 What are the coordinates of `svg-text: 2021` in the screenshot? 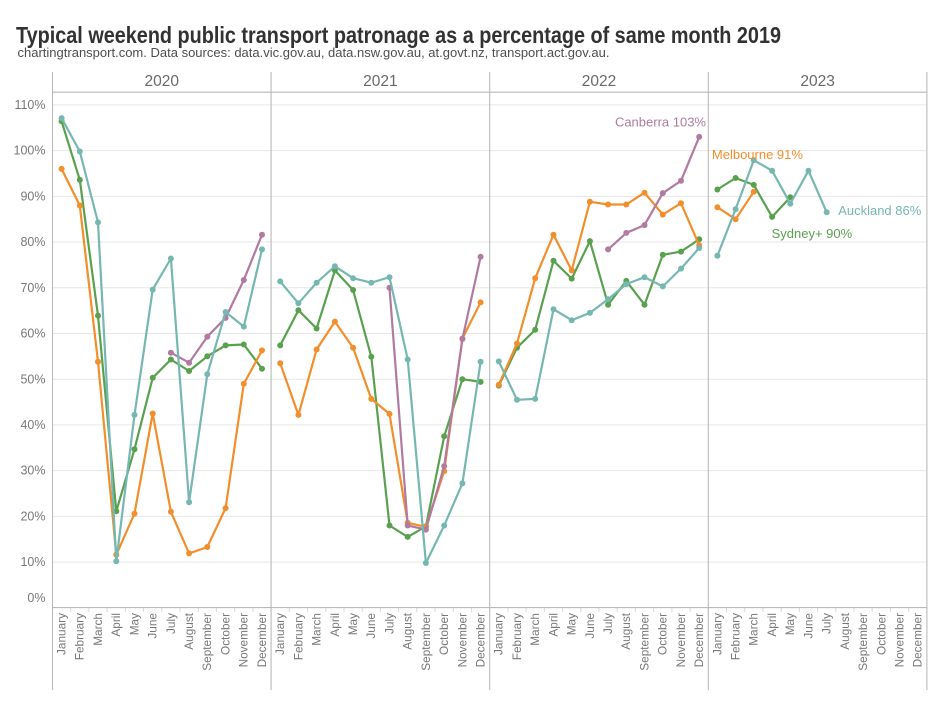 It's located at (380, 81).